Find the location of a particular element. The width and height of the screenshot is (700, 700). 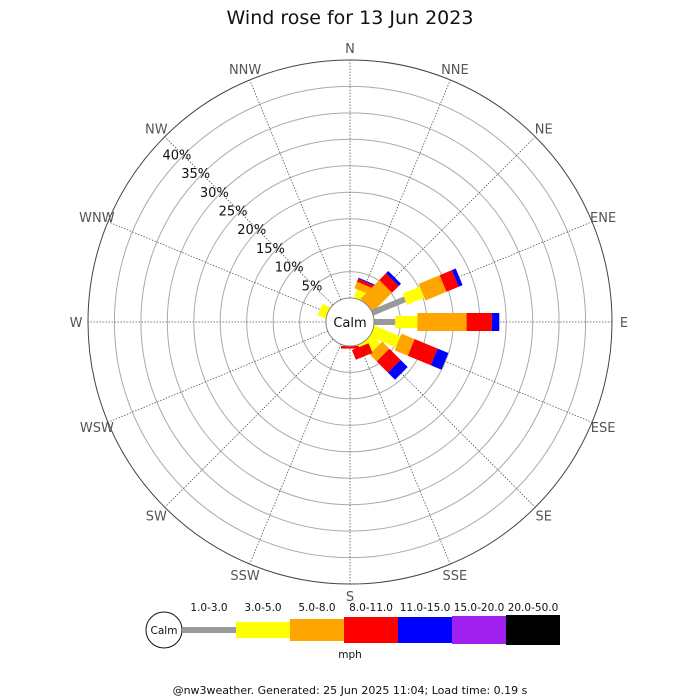

legend-calm-label: Calm is located at coordinates (164, 631).